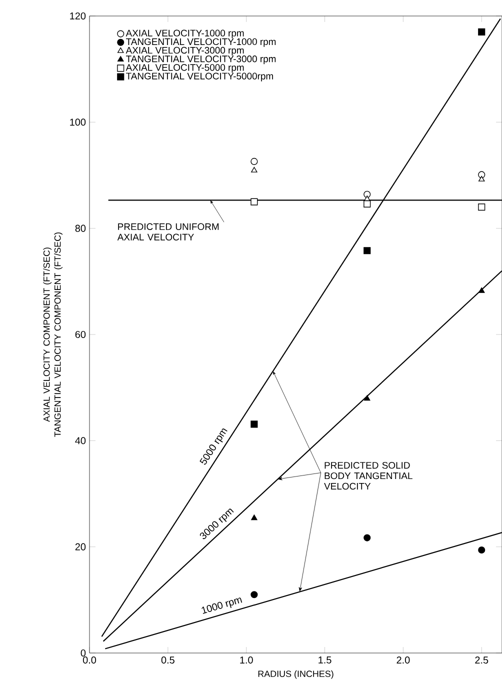 This screenshot has height=697, width=502. Describe the element at coordinates (78, 122) in the screenshot. I see `y-tick-label: 100` at that location.